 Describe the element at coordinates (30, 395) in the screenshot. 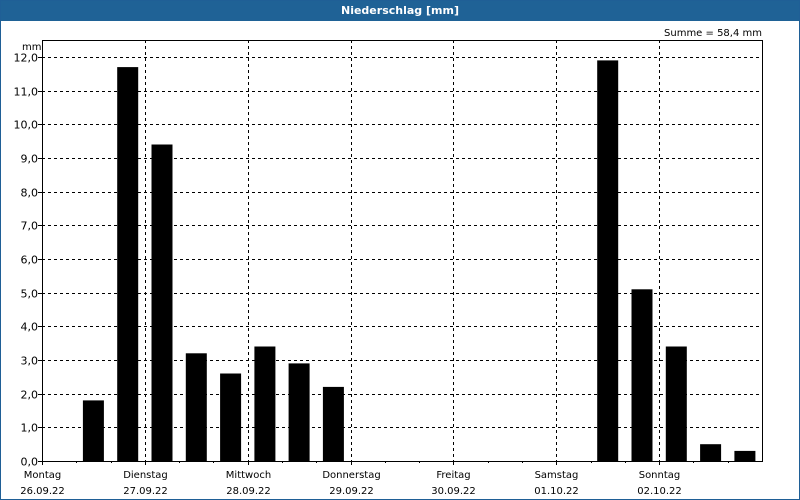

I see `y-tick-label: 2,0` at that location.